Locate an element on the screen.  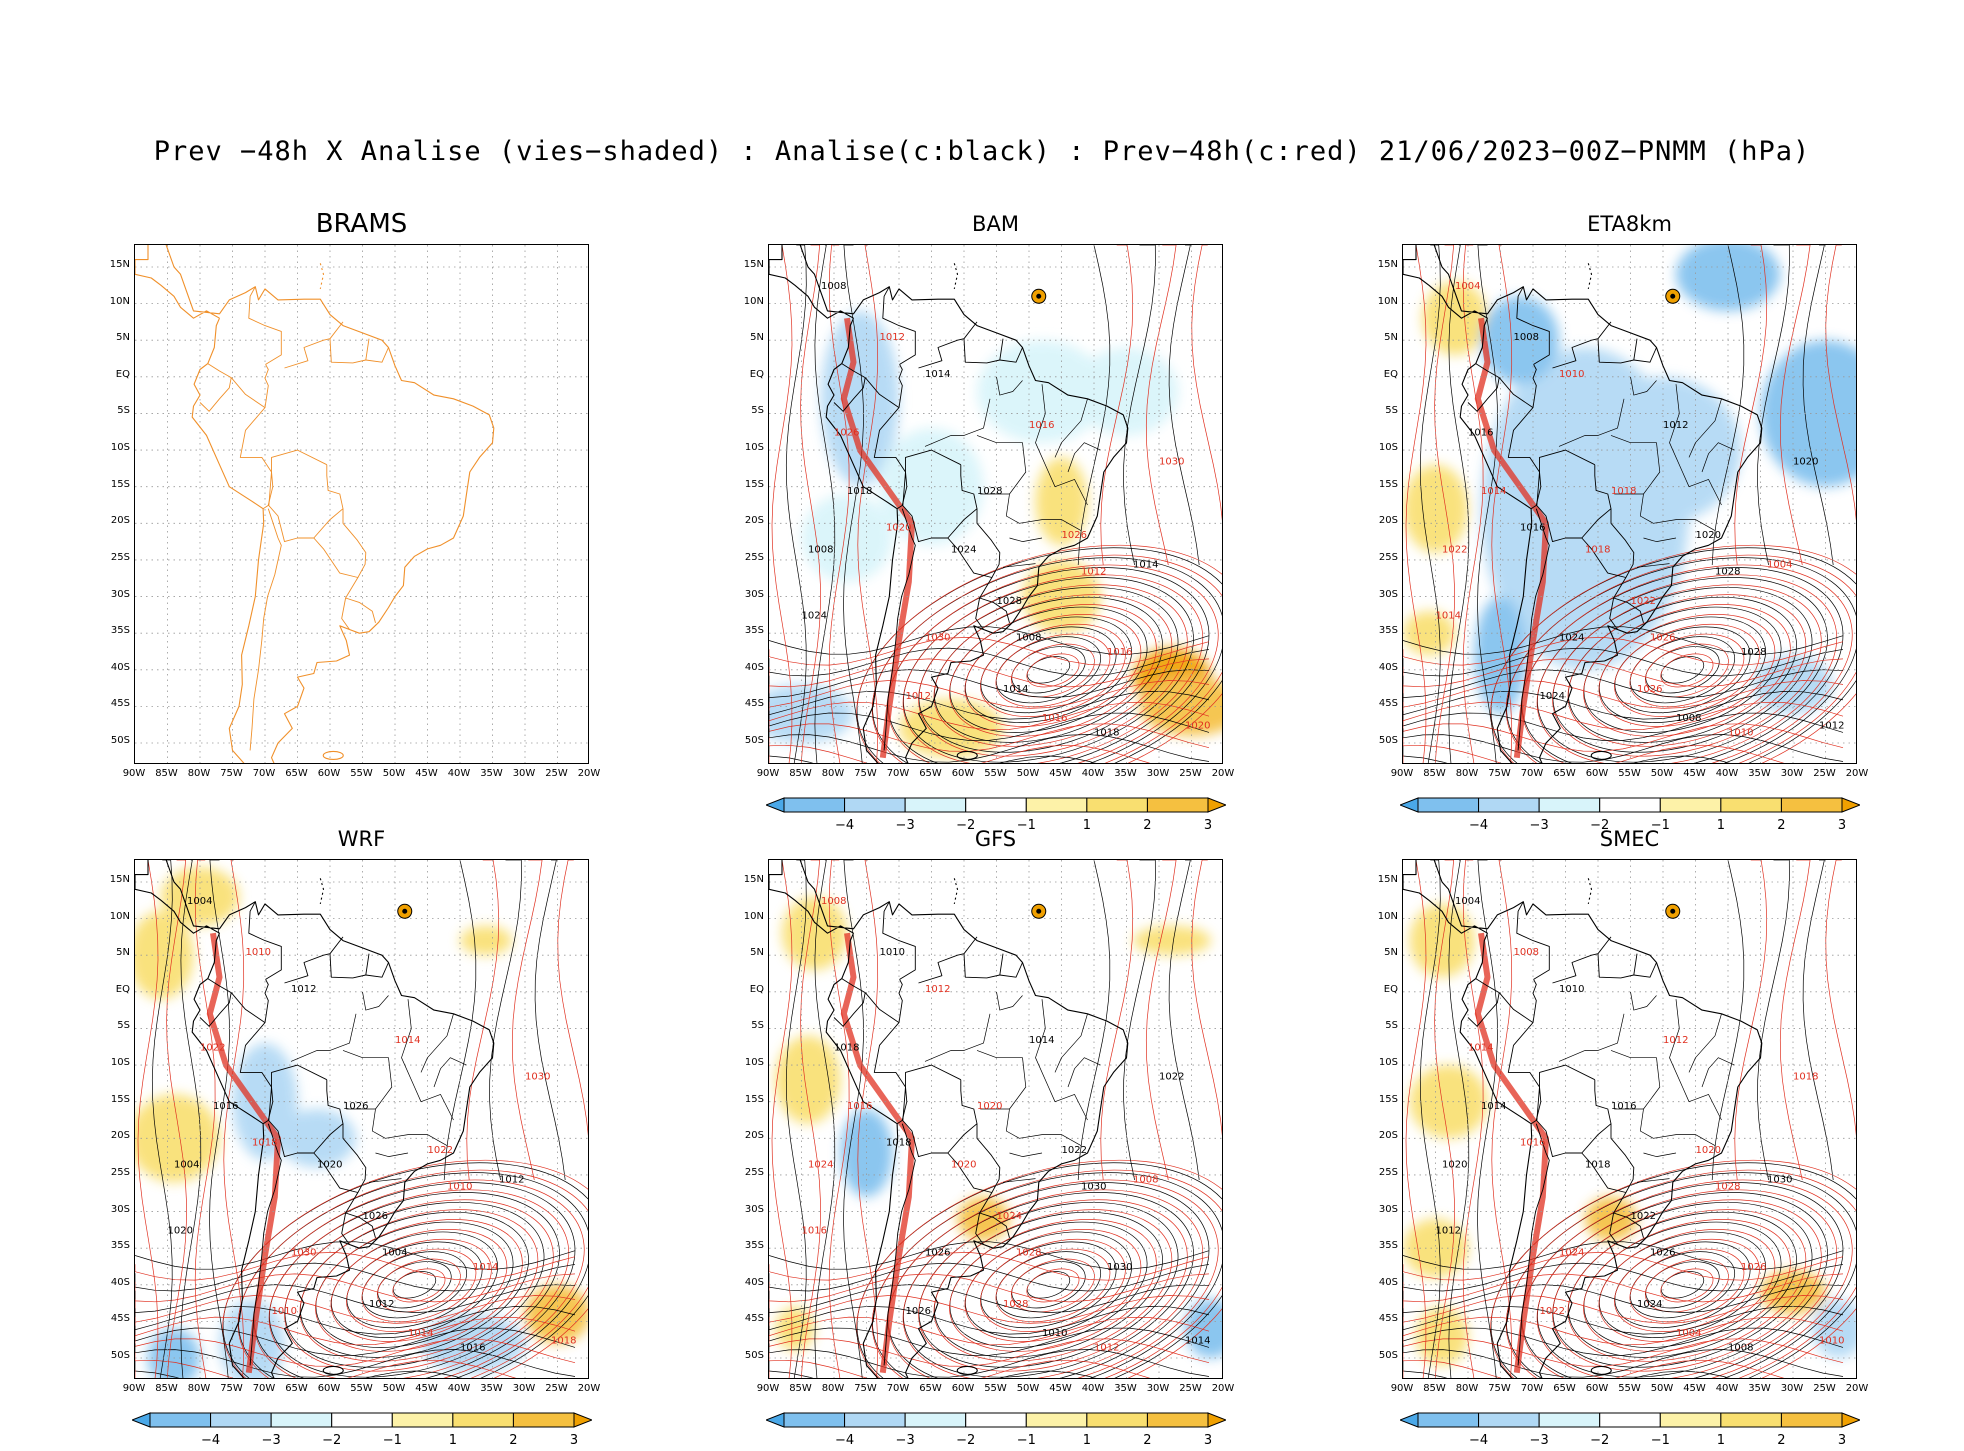
colorbar-label: 2 is located at coordinates (1147, 825).